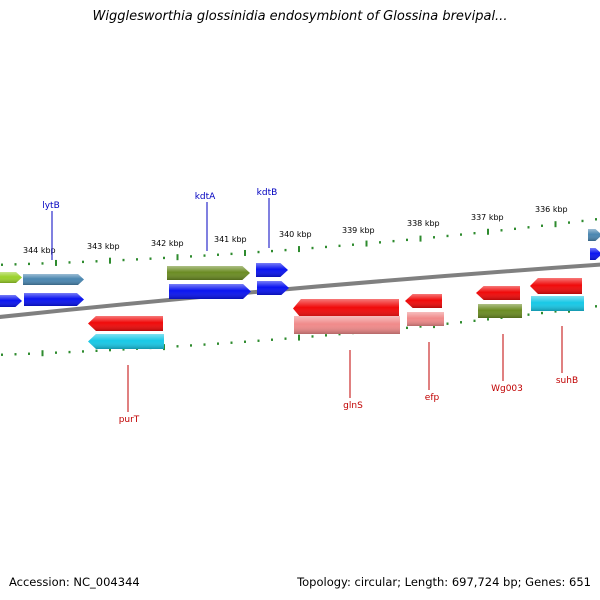 This screenshot has height=600, width=600. What do you see at coordinates (353, 406) in the screenshot?
I see `gene-label: glnS` at bounding box center [353, 406].